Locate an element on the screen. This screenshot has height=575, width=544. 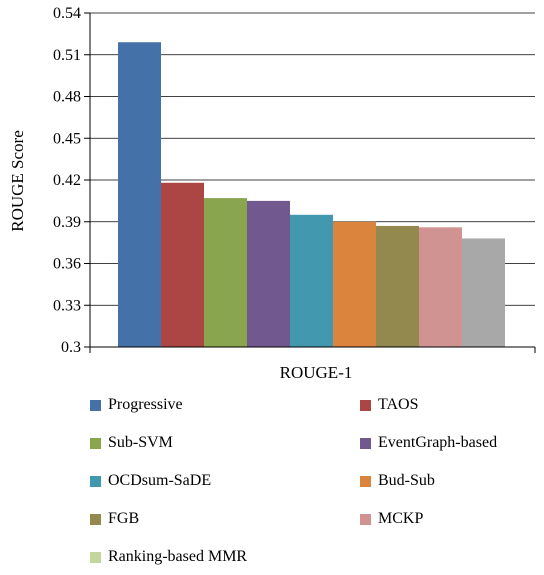
legend-item: FGB is located at coordinates (114, 519).